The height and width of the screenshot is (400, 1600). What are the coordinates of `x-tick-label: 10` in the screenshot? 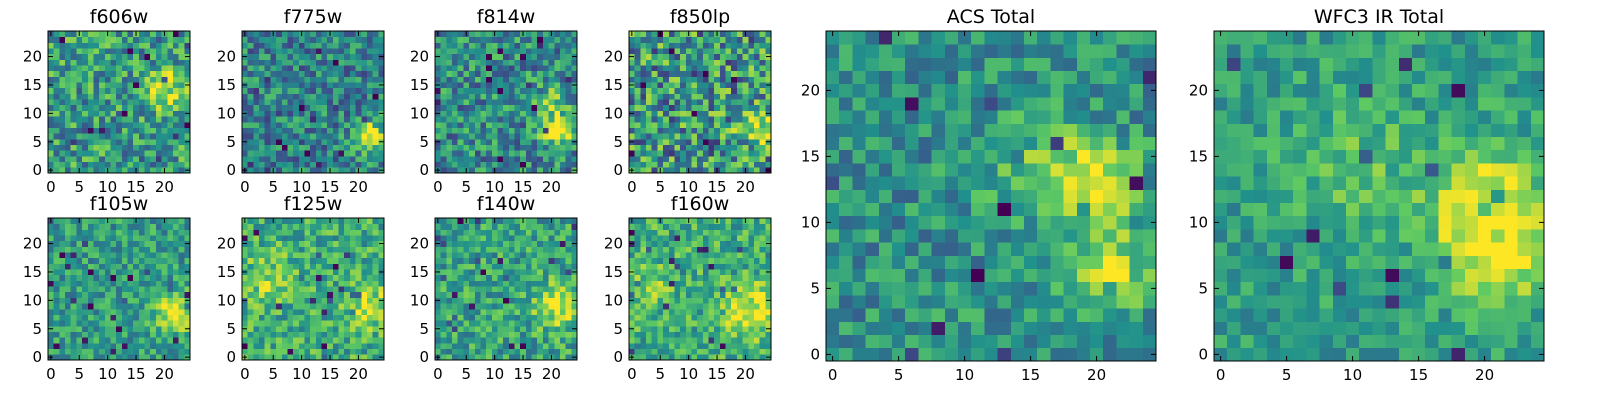 It's located at (107, 187).